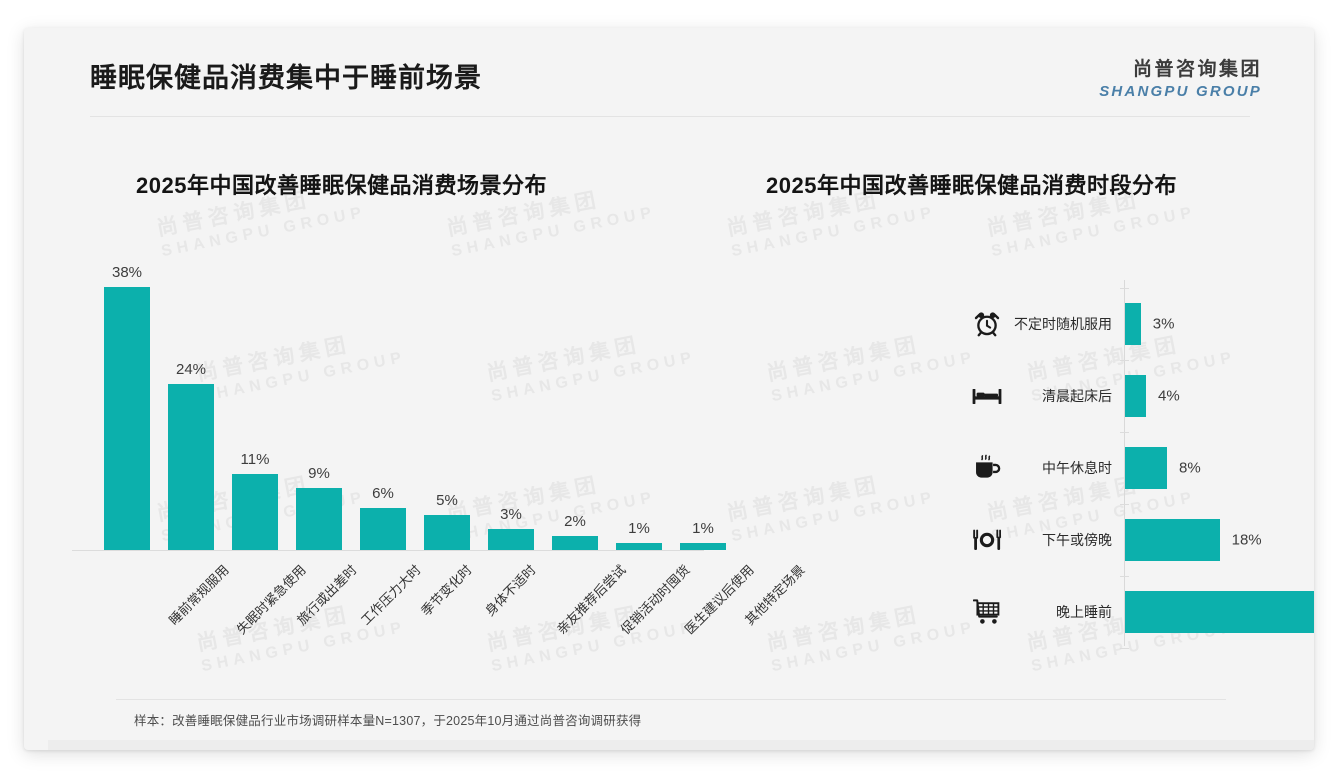 This screenshot has width=1340, height=780. I want to click on column-category-label: 睡前常规服用, so click(198, 595).